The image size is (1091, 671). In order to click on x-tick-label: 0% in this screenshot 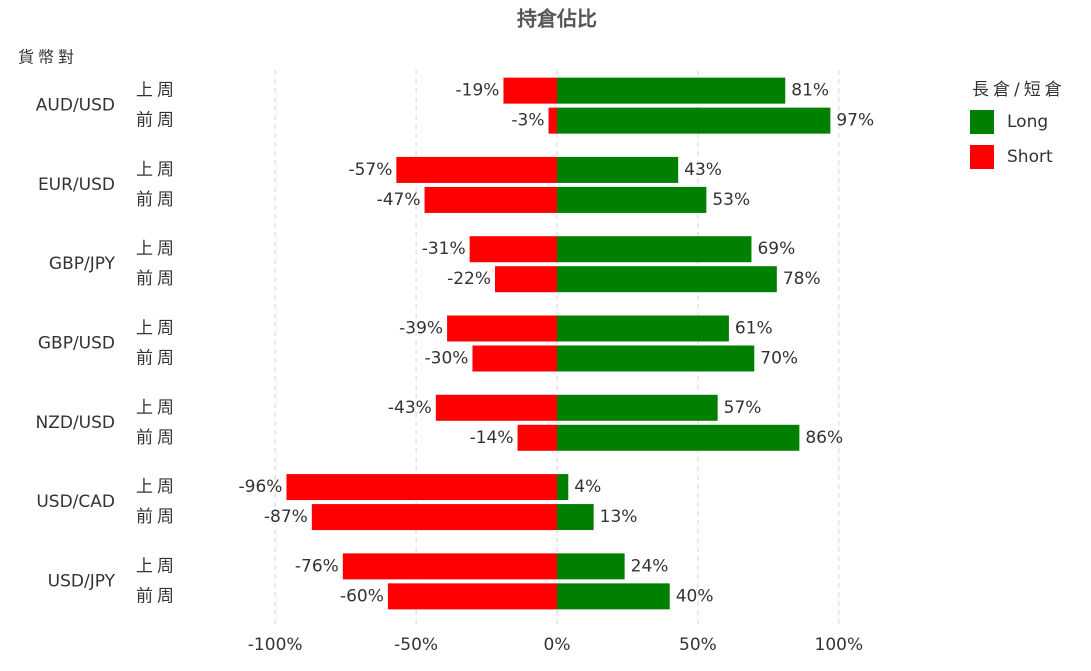, I will do `click(557, 645)`.